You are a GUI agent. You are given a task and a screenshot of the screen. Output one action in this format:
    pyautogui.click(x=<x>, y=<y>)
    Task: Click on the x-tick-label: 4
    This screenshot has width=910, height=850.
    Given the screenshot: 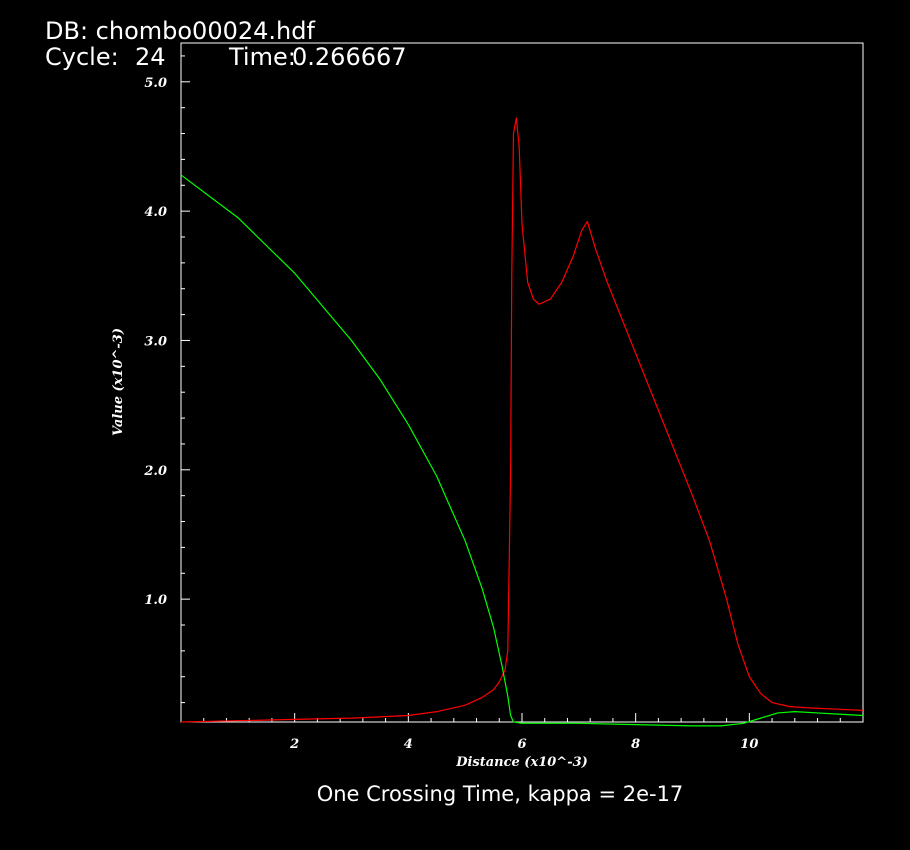 What is the action you would take?
    pyautogui.click(x=408, y=744)
    